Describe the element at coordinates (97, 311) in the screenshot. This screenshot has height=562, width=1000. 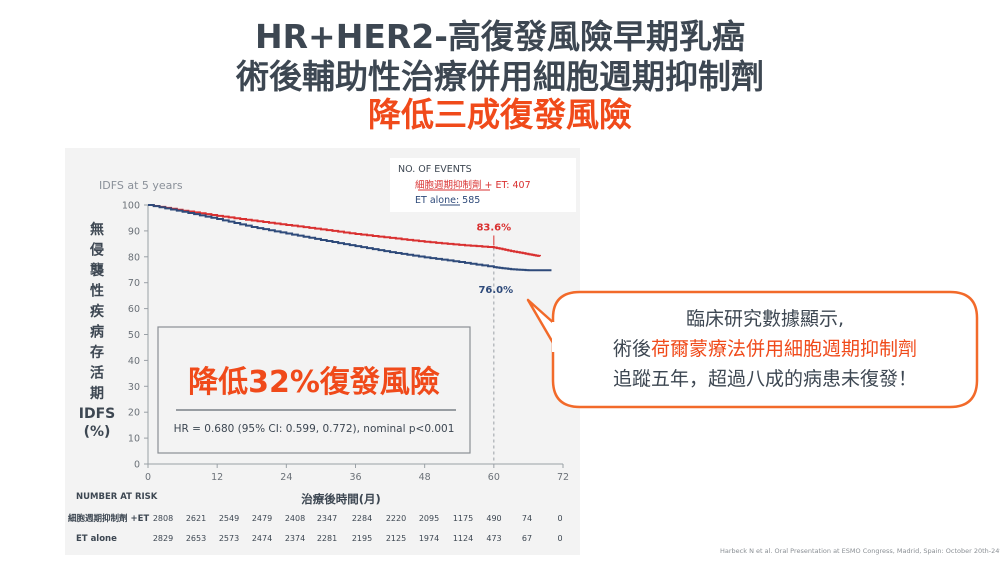
I see `y-label-char: 疾` at that location.